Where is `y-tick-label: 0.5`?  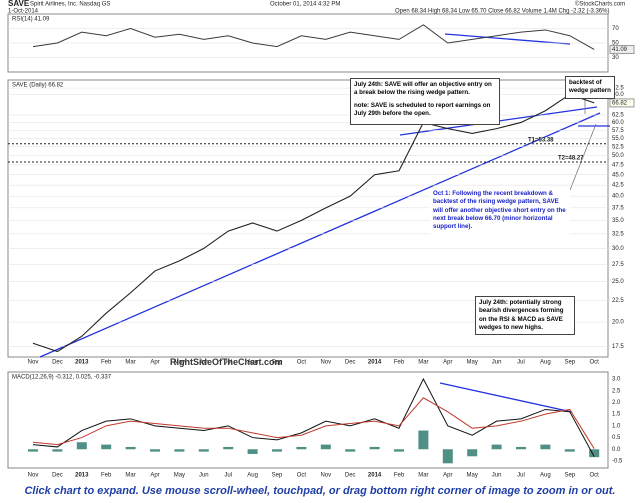 y-tick-label: 0.5 is located at coordinates (616, 438).